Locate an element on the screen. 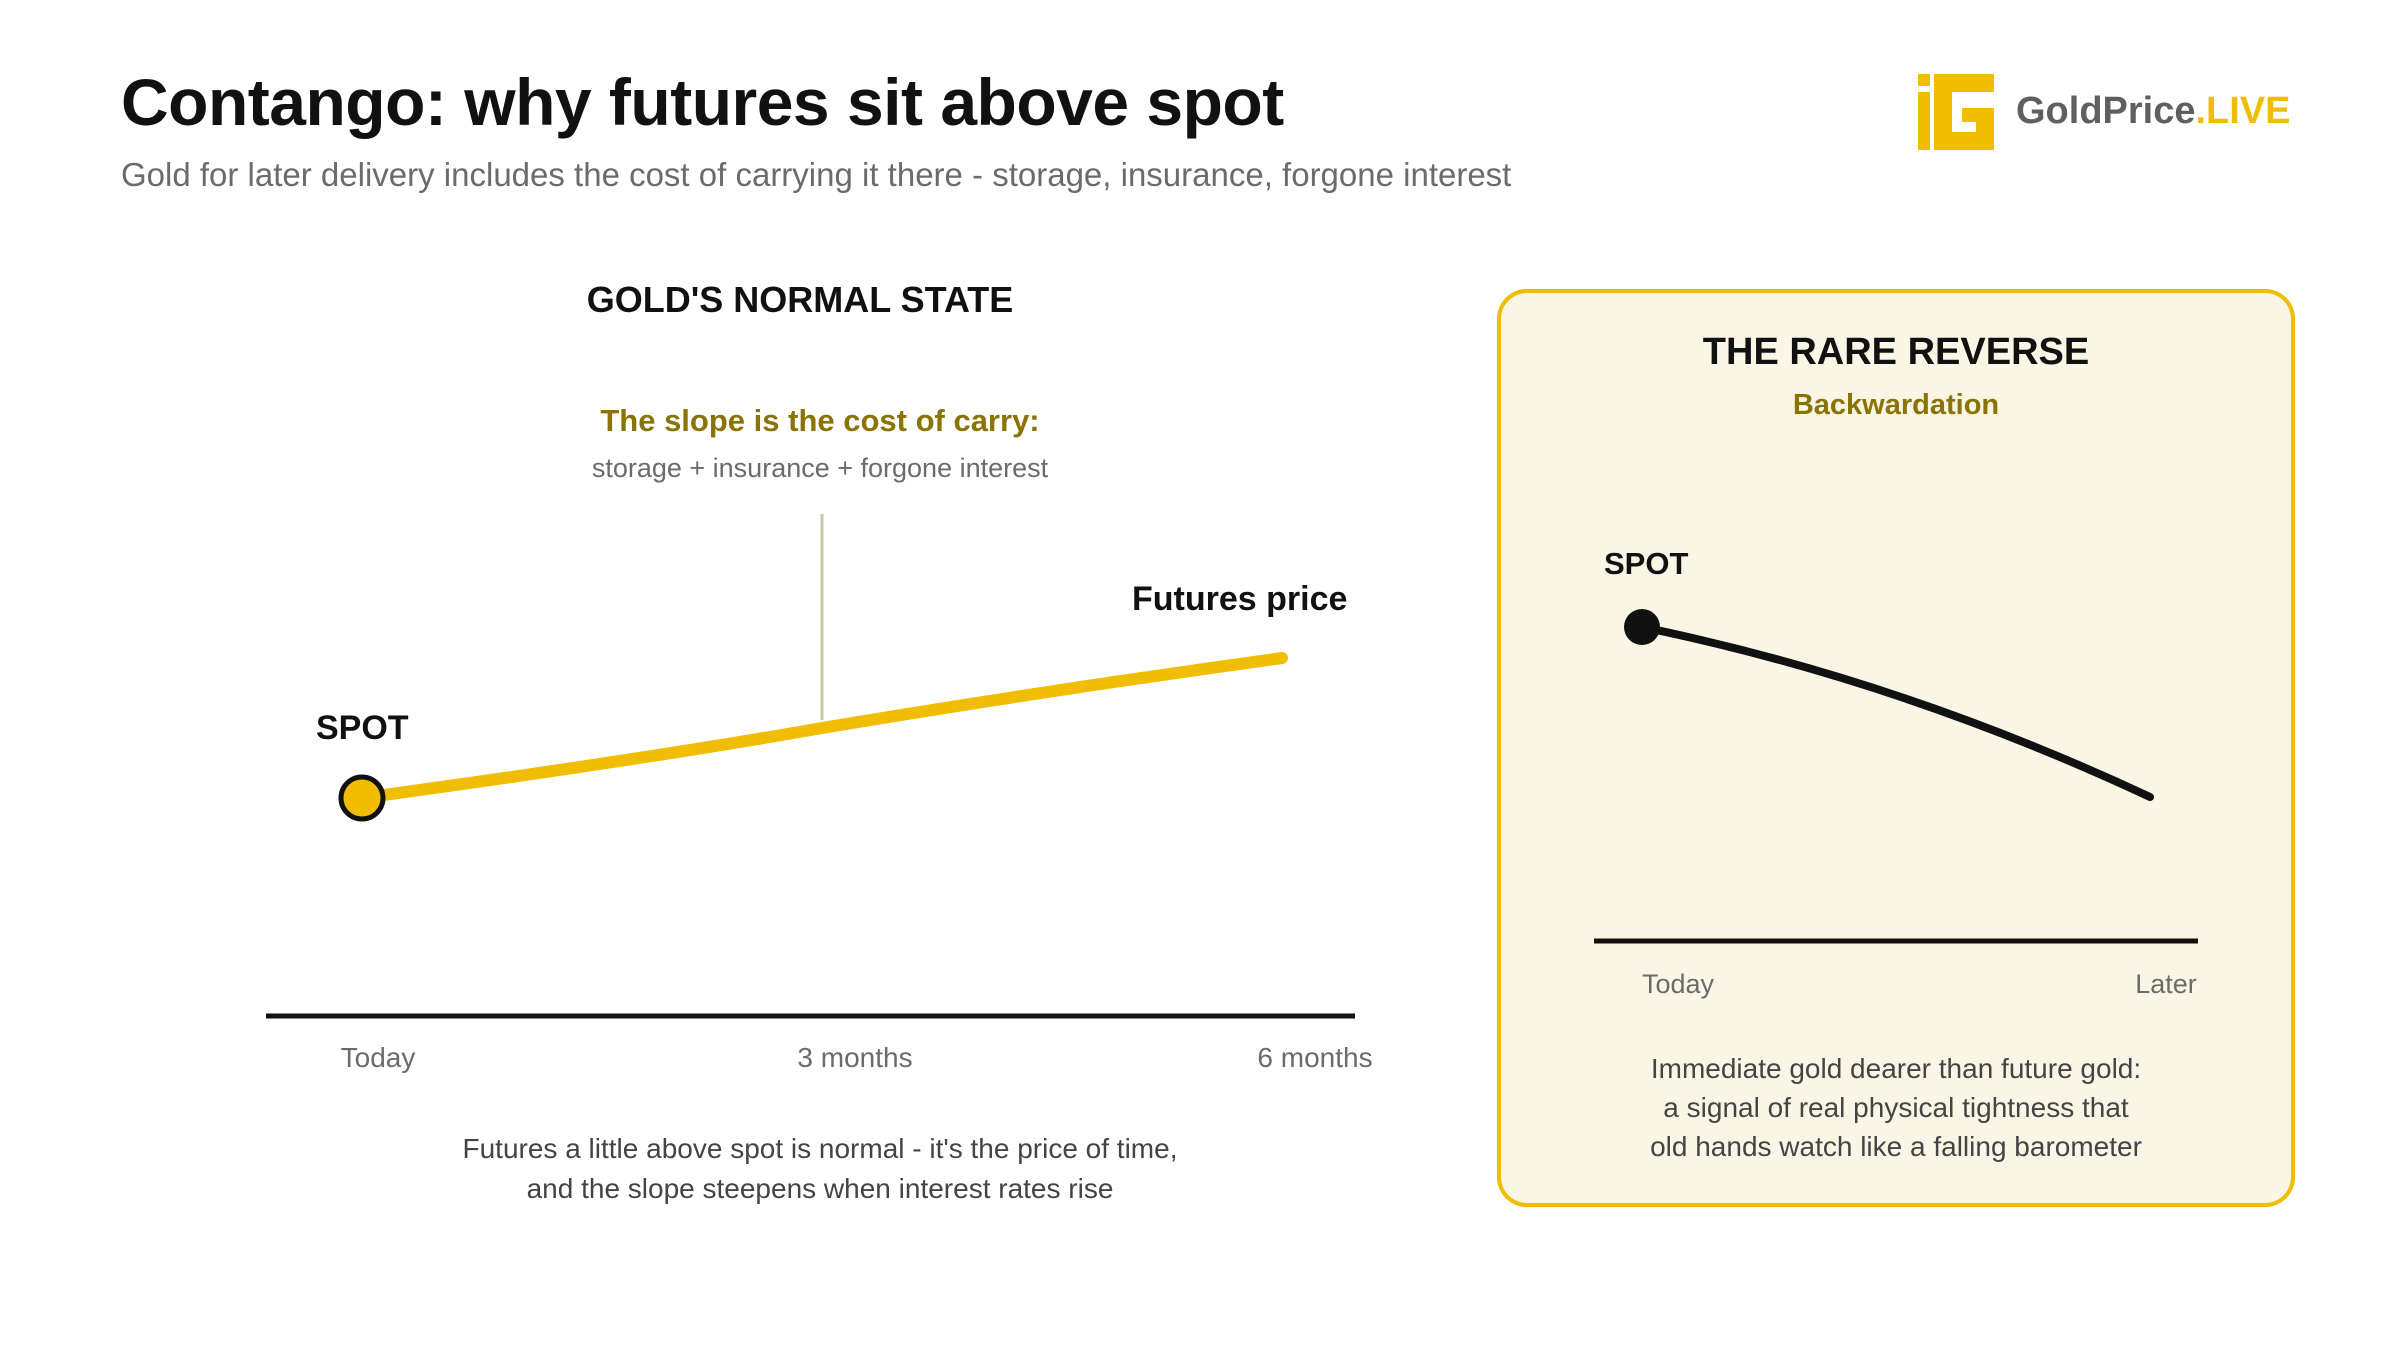 The height and width of the screenshot is (1350, 2400). gold-g-logo-icon is located at coordinates (1956, 112).